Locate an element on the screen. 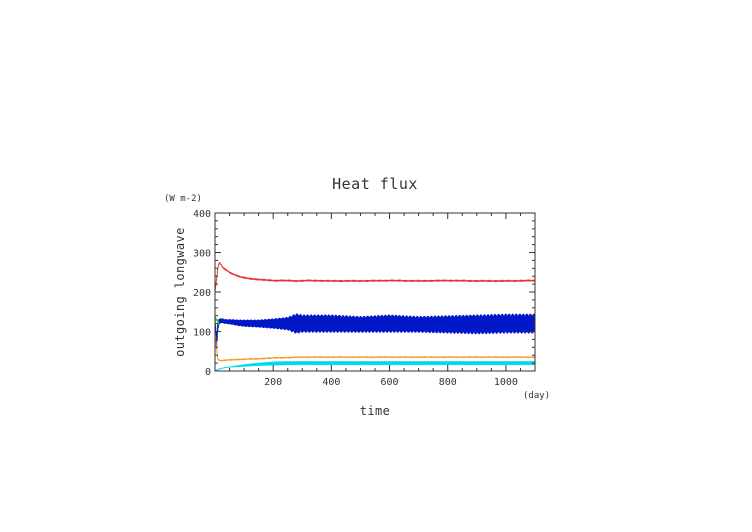  x-tick-label: 800 is located at coordinates (448, 382).